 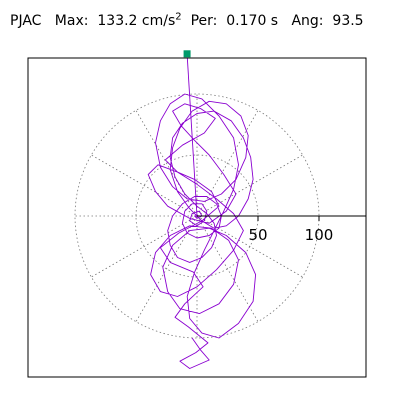 What do you see at coordinates (307, 21) in the screenshot?
I see `ang-label: Ang:` at bounding box center [307, 21].